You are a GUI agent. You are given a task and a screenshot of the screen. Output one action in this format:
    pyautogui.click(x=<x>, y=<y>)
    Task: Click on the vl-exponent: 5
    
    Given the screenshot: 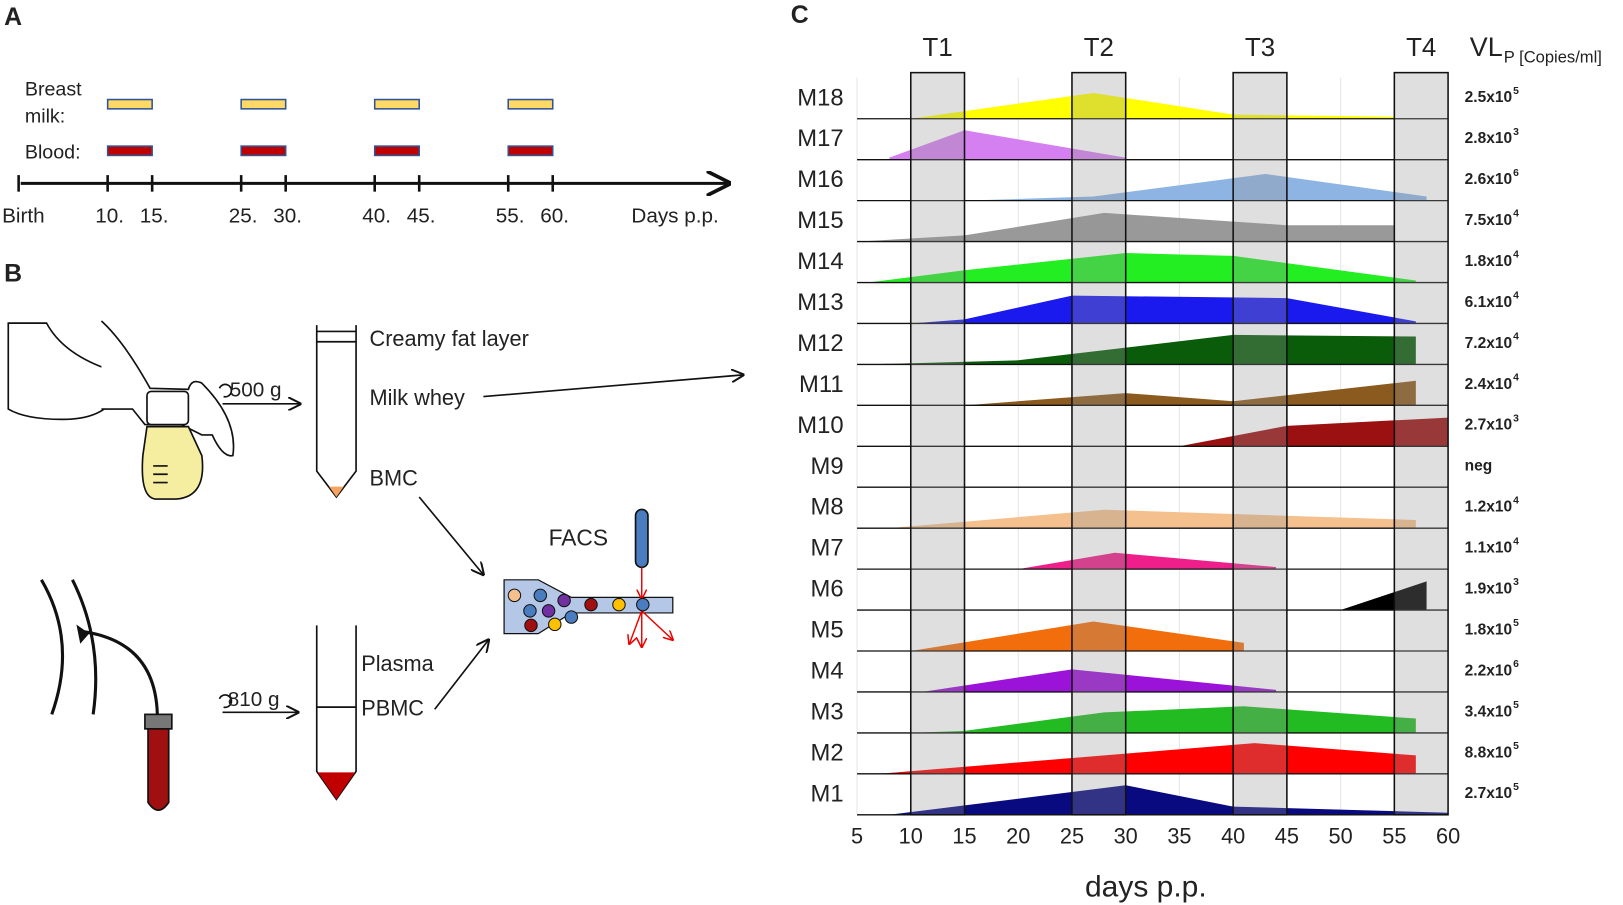 What is the action you would take?
    pyautogui.click(x=1516, y=787)
    